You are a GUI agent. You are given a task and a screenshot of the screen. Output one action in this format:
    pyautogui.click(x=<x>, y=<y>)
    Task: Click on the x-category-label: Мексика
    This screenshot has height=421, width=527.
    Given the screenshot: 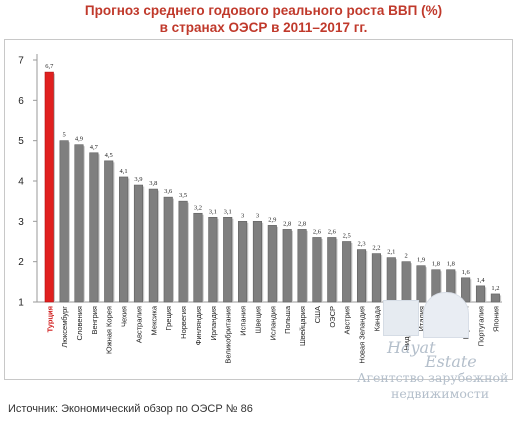 What is the action you would take?
    pyautogui.click(x=153, y=320)
    